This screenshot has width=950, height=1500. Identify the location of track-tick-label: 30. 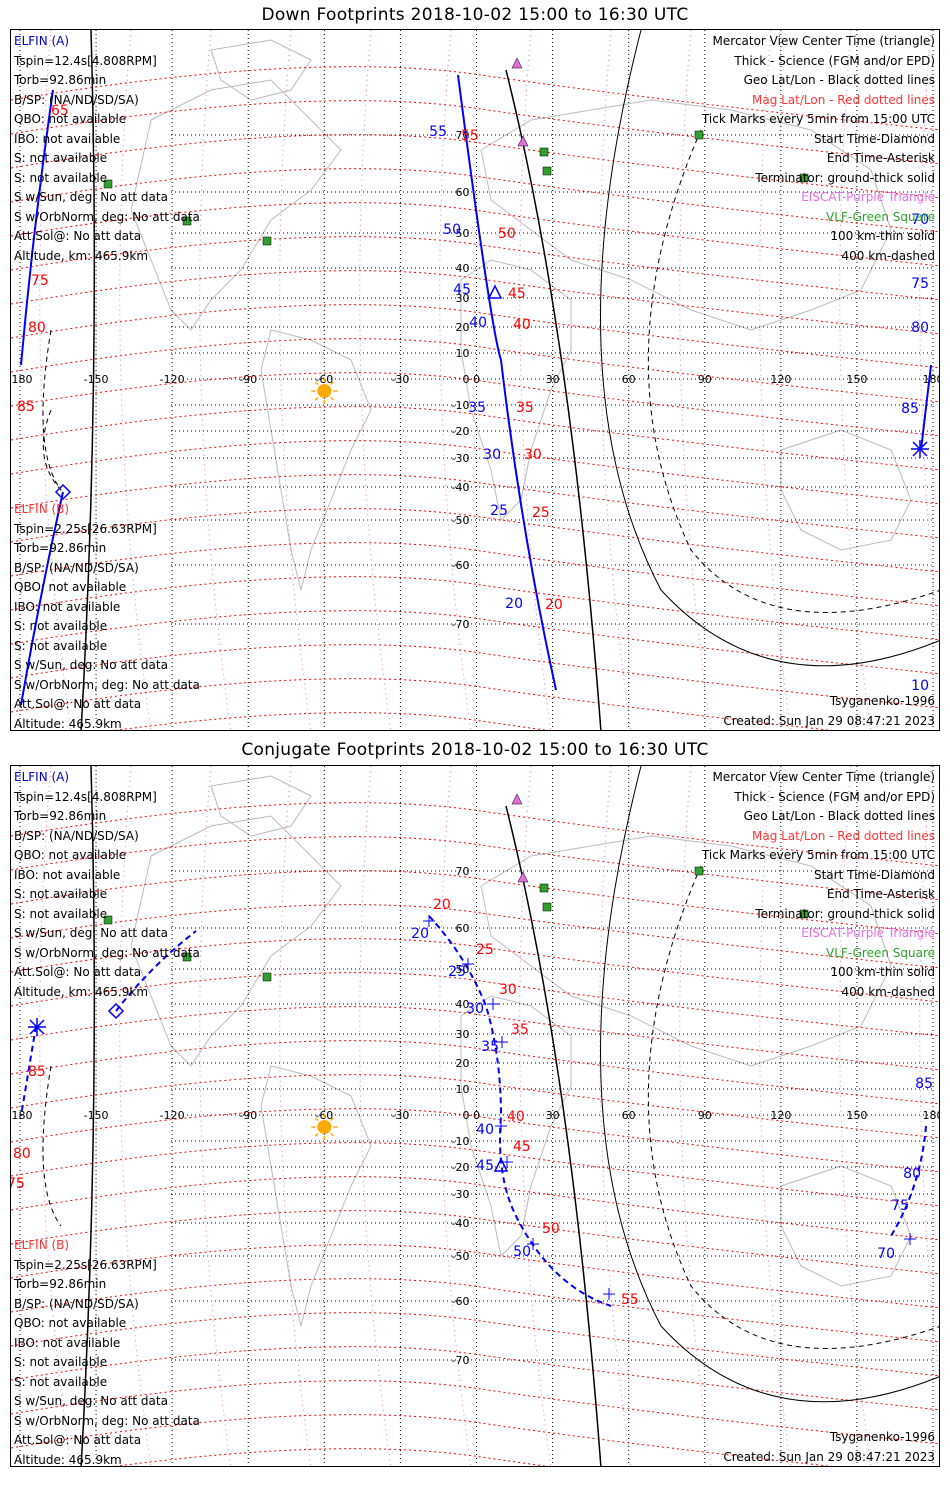
(492, 455).